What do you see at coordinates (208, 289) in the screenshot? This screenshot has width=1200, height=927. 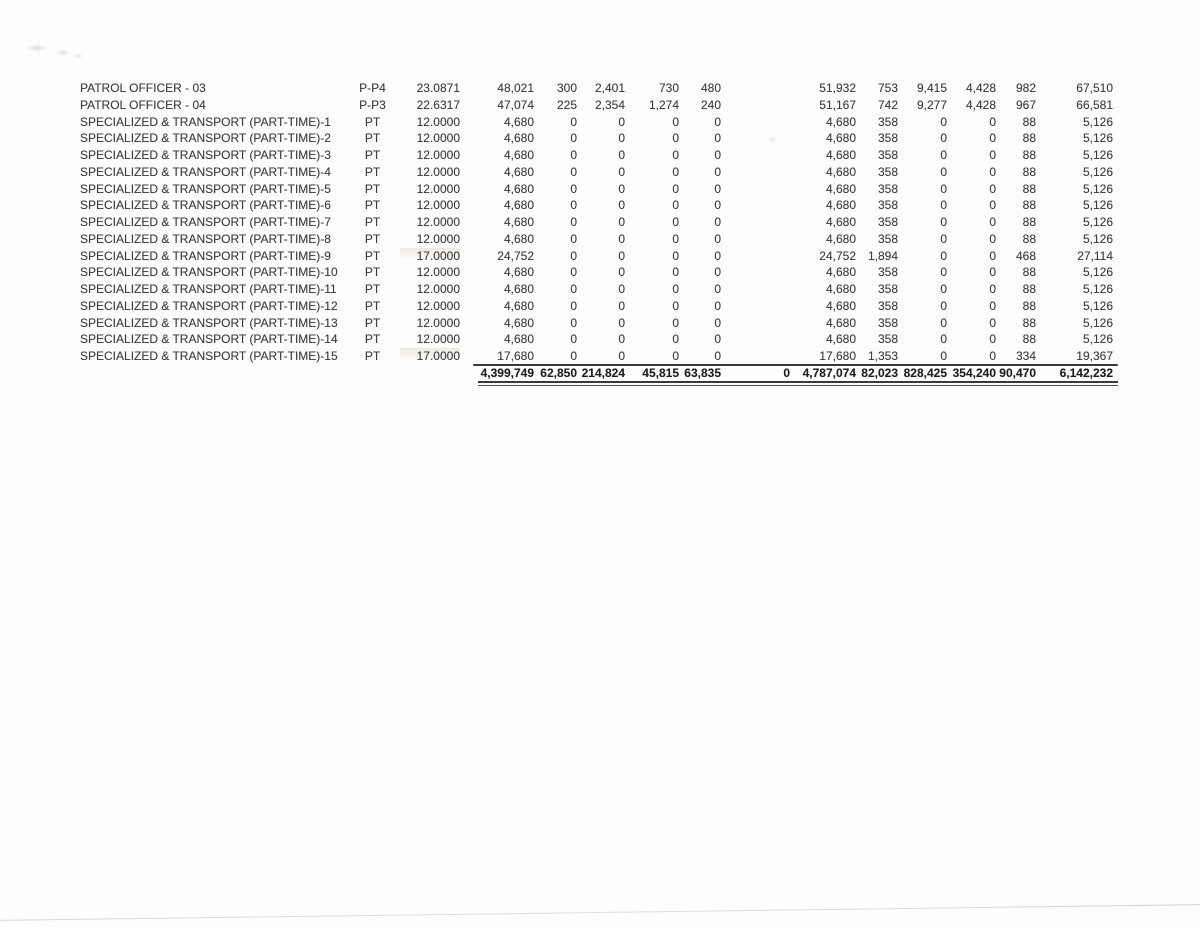 I see `cell-position: SPECIALIZED & TRANSPORT (PART-TIME)-11` at bounding box center [208, 289].